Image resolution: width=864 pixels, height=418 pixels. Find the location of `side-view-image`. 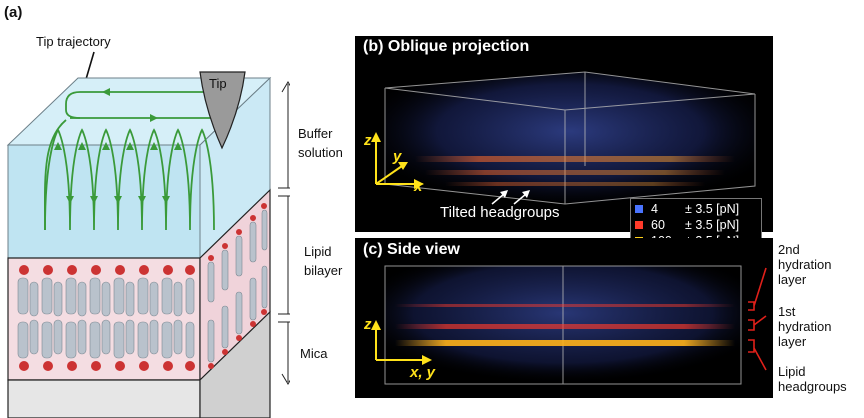

side-view-image is located at coordinates (563, 325).